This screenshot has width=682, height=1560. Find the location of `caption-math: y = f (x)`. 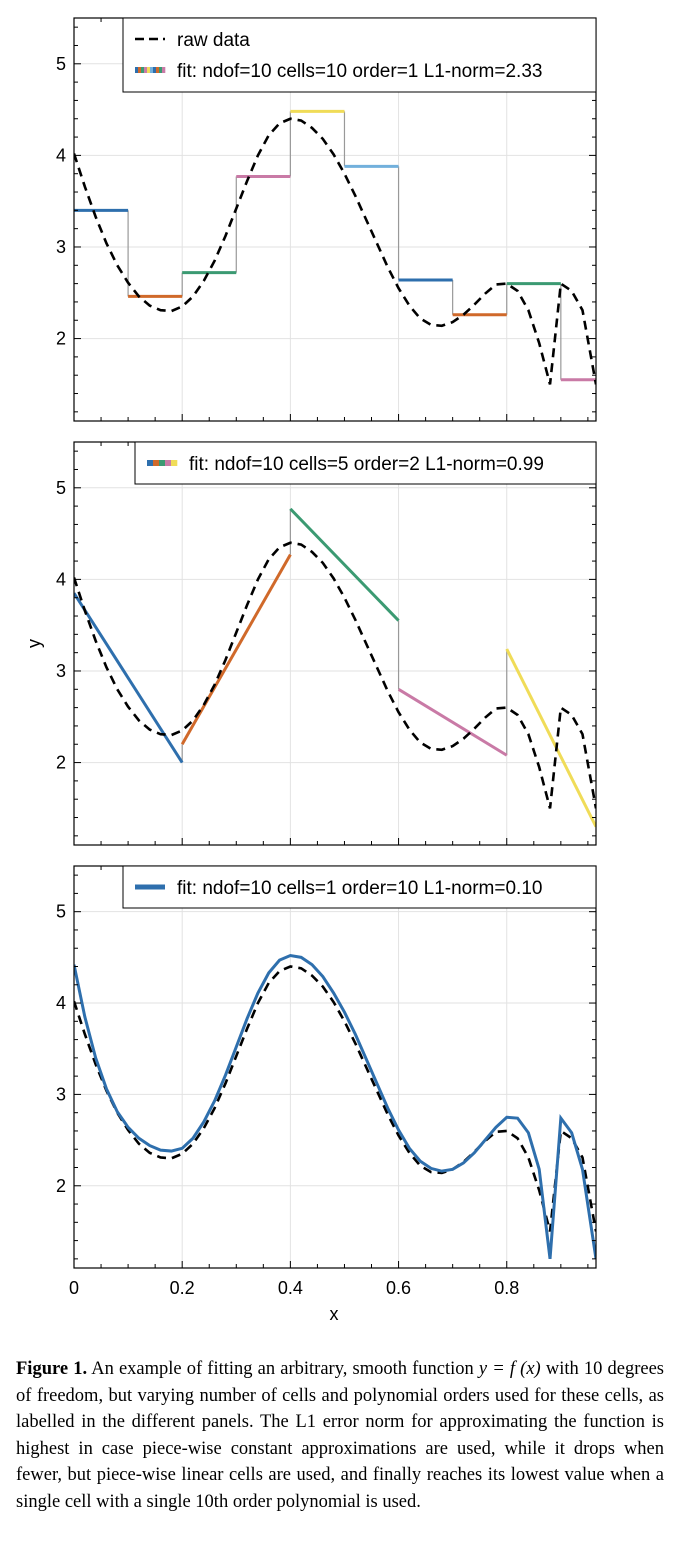

caption-math: y = f (x) is located at coordinates (509, 1369).